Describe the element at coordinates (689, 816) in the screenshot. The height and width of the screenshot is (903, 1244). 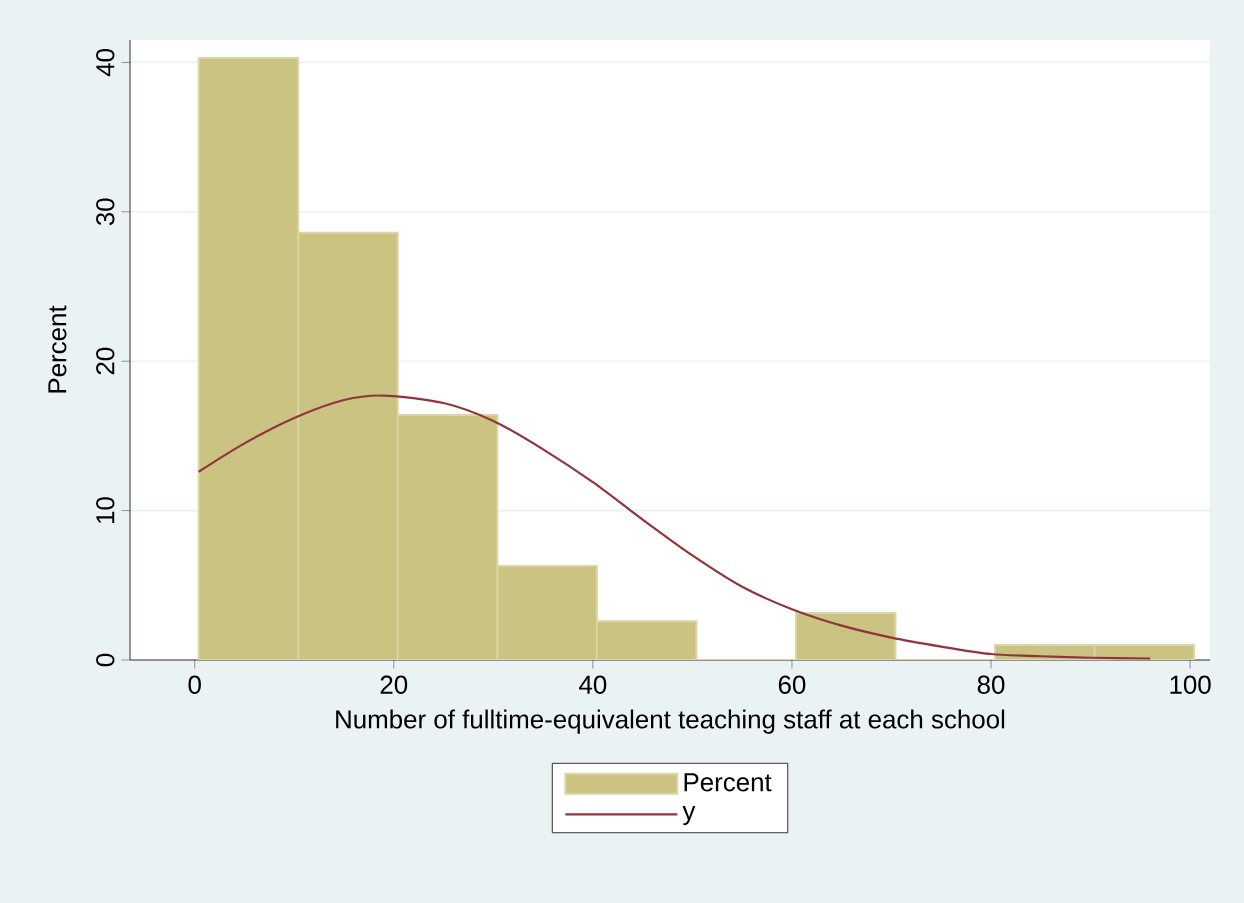
I see `legend-label: y` at that location.